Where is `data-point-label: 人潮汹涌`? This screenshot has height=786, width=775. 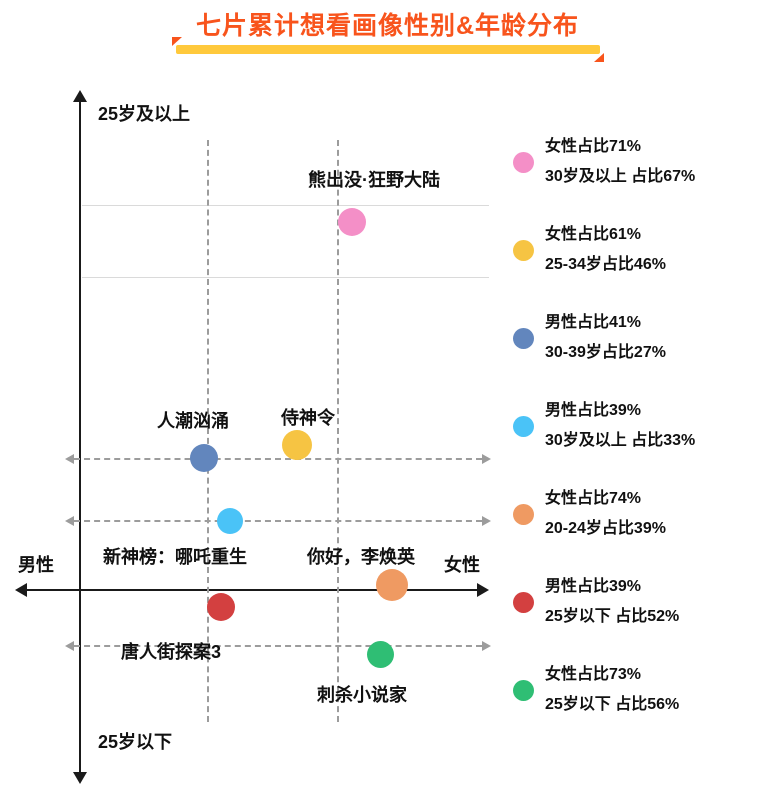 data-point-label: 人潮汹涌 is located at coordinates (193, 421).